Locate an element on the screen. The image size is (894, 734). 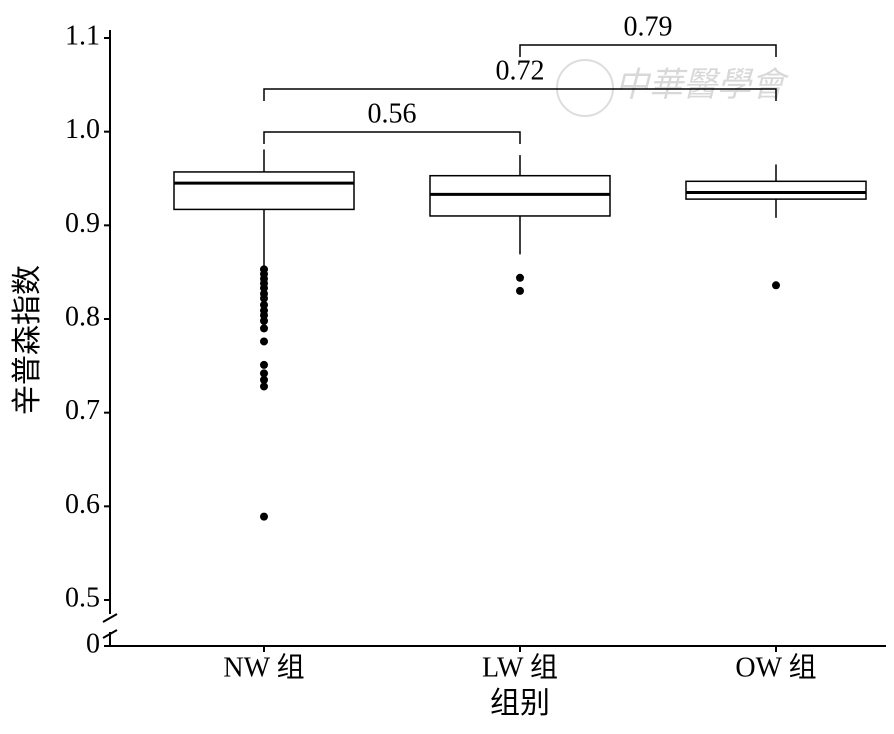
watermark: 中華醫學會 is located at coordinates (702, 85).